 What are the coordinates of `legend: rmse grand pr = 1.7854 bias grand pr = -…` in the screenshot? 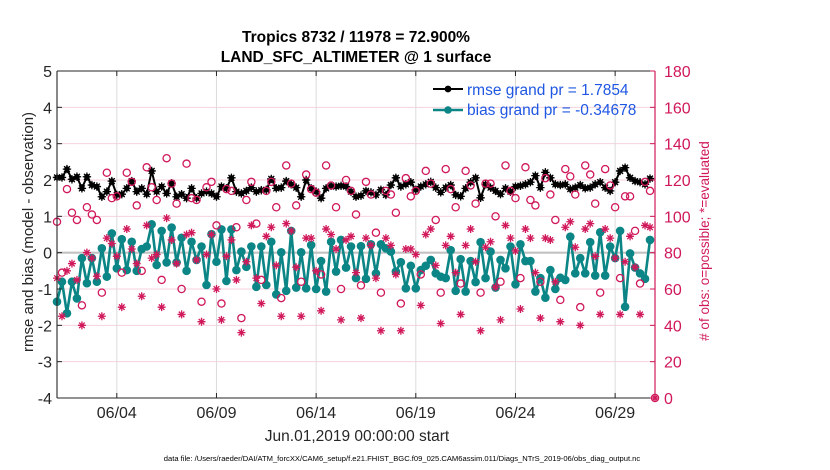 It's located at (534, 100).